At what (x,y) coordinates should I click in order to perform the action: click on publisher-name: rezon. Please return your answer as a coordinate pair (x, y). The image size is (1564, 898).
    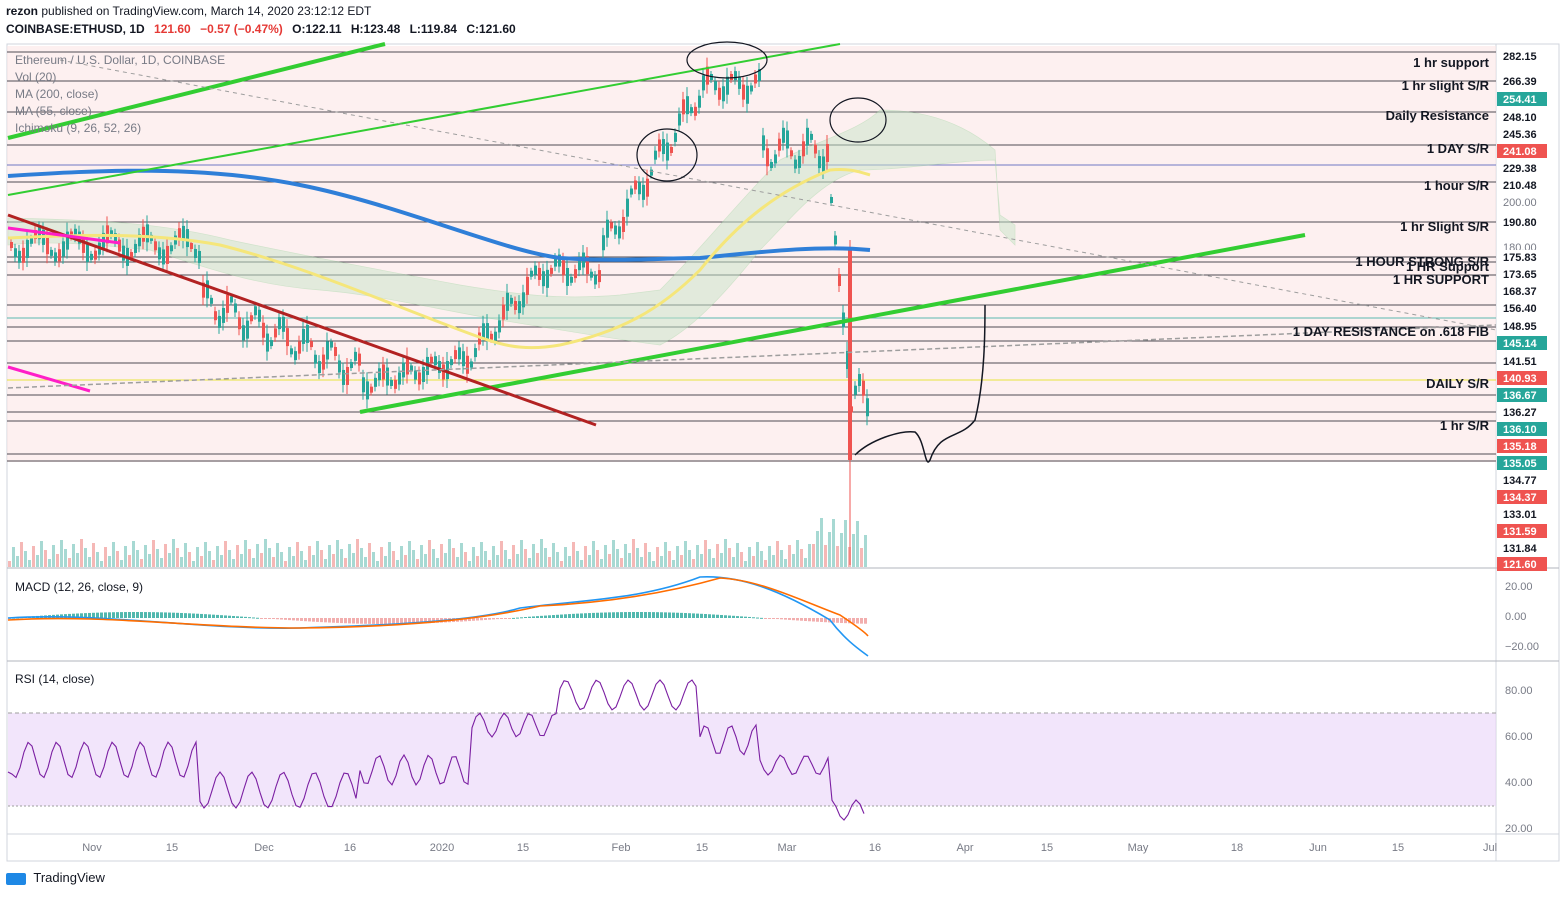
    Looking at the image, I should click on (22, 11).